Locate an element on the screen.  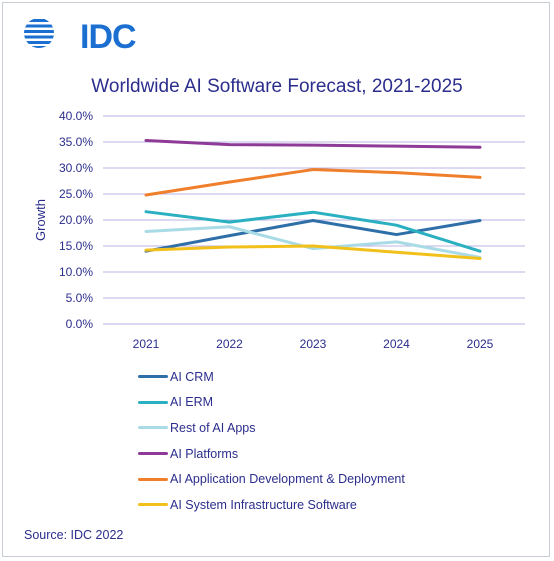
y-tick-label: 20.0% is located at coordinates (76, 220).